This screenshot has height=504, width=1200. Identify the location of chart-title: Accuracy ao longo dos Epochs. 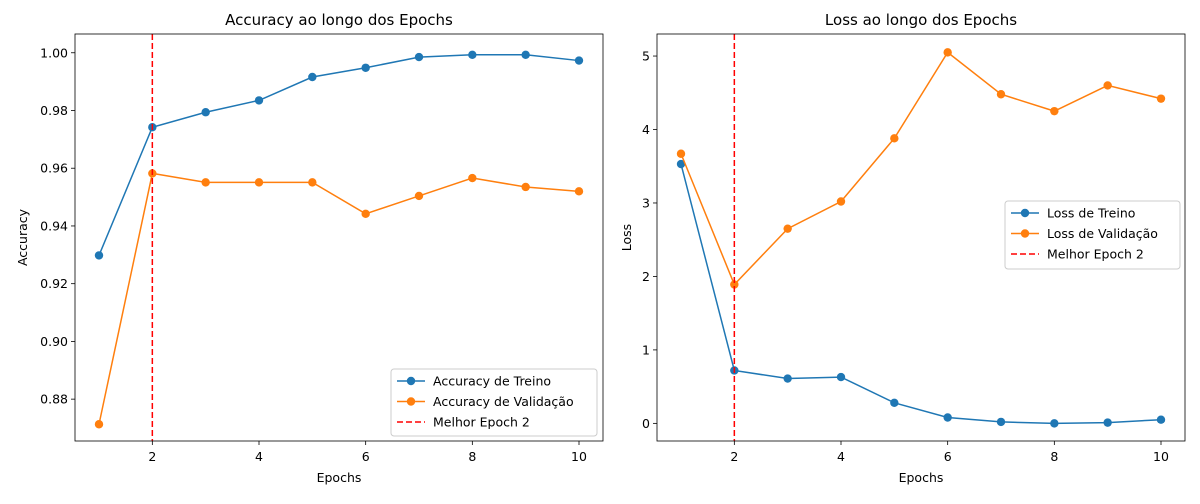
(339, 20).